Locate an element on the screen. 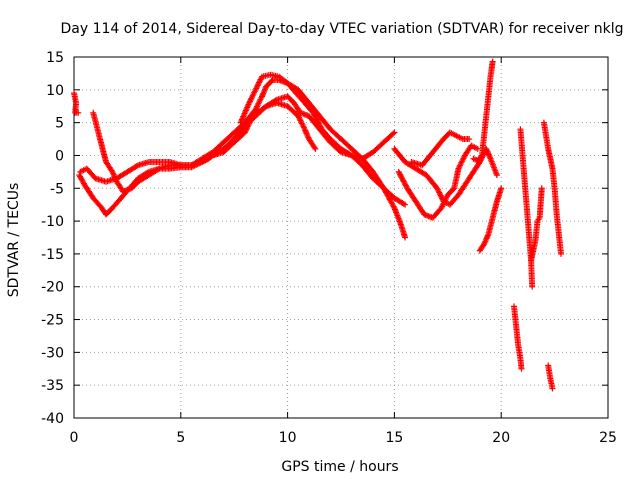 This screenshot has height=480, width=640. y-tick-label: -25 is located at coordinates (52, 321).